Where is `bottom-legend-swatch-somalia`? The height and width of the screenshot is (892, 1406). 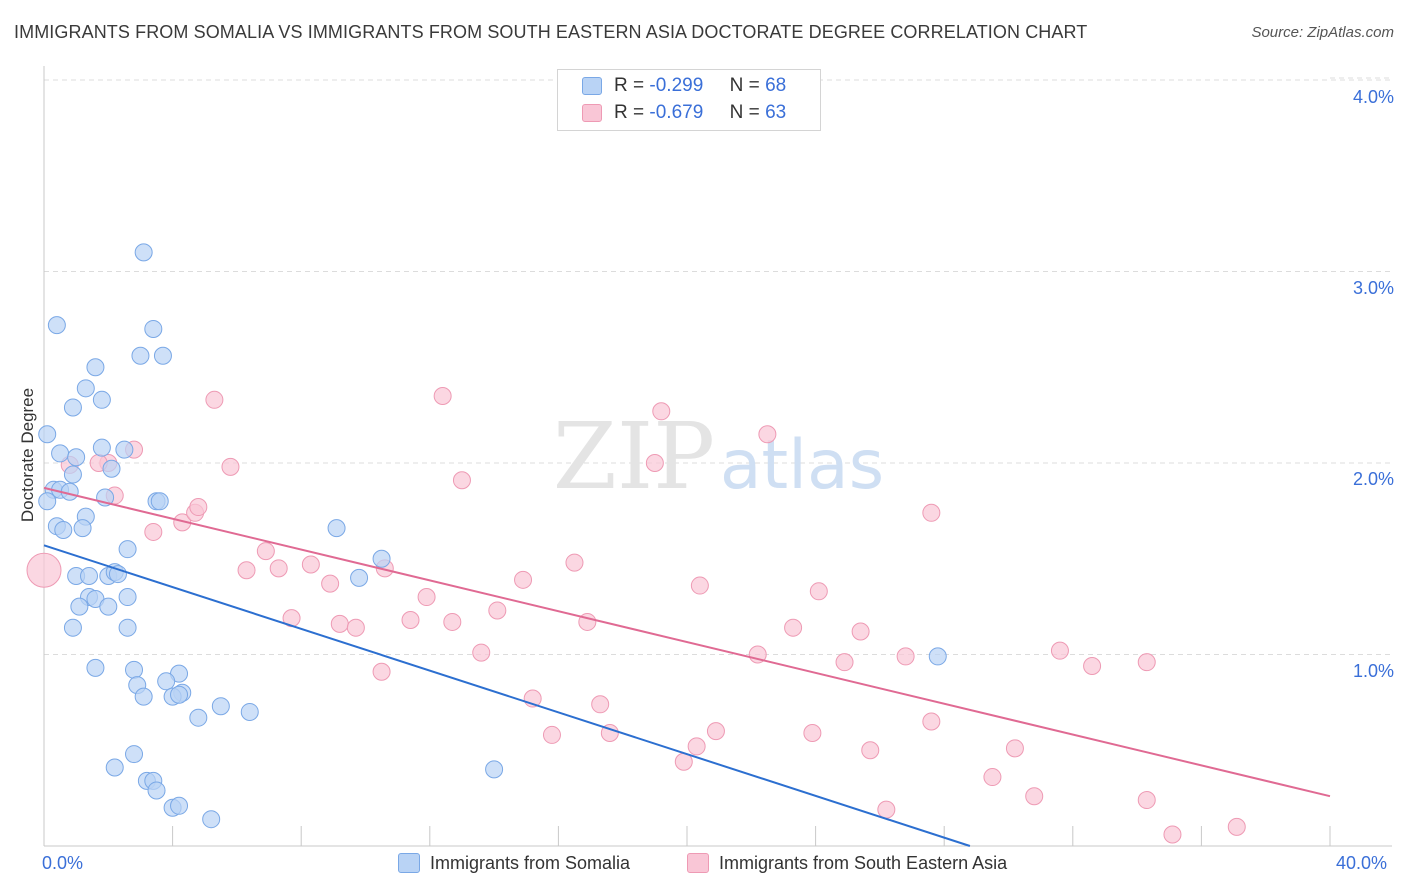
bottom-legend-swatch-somalia is located at coordinates (409, 863).